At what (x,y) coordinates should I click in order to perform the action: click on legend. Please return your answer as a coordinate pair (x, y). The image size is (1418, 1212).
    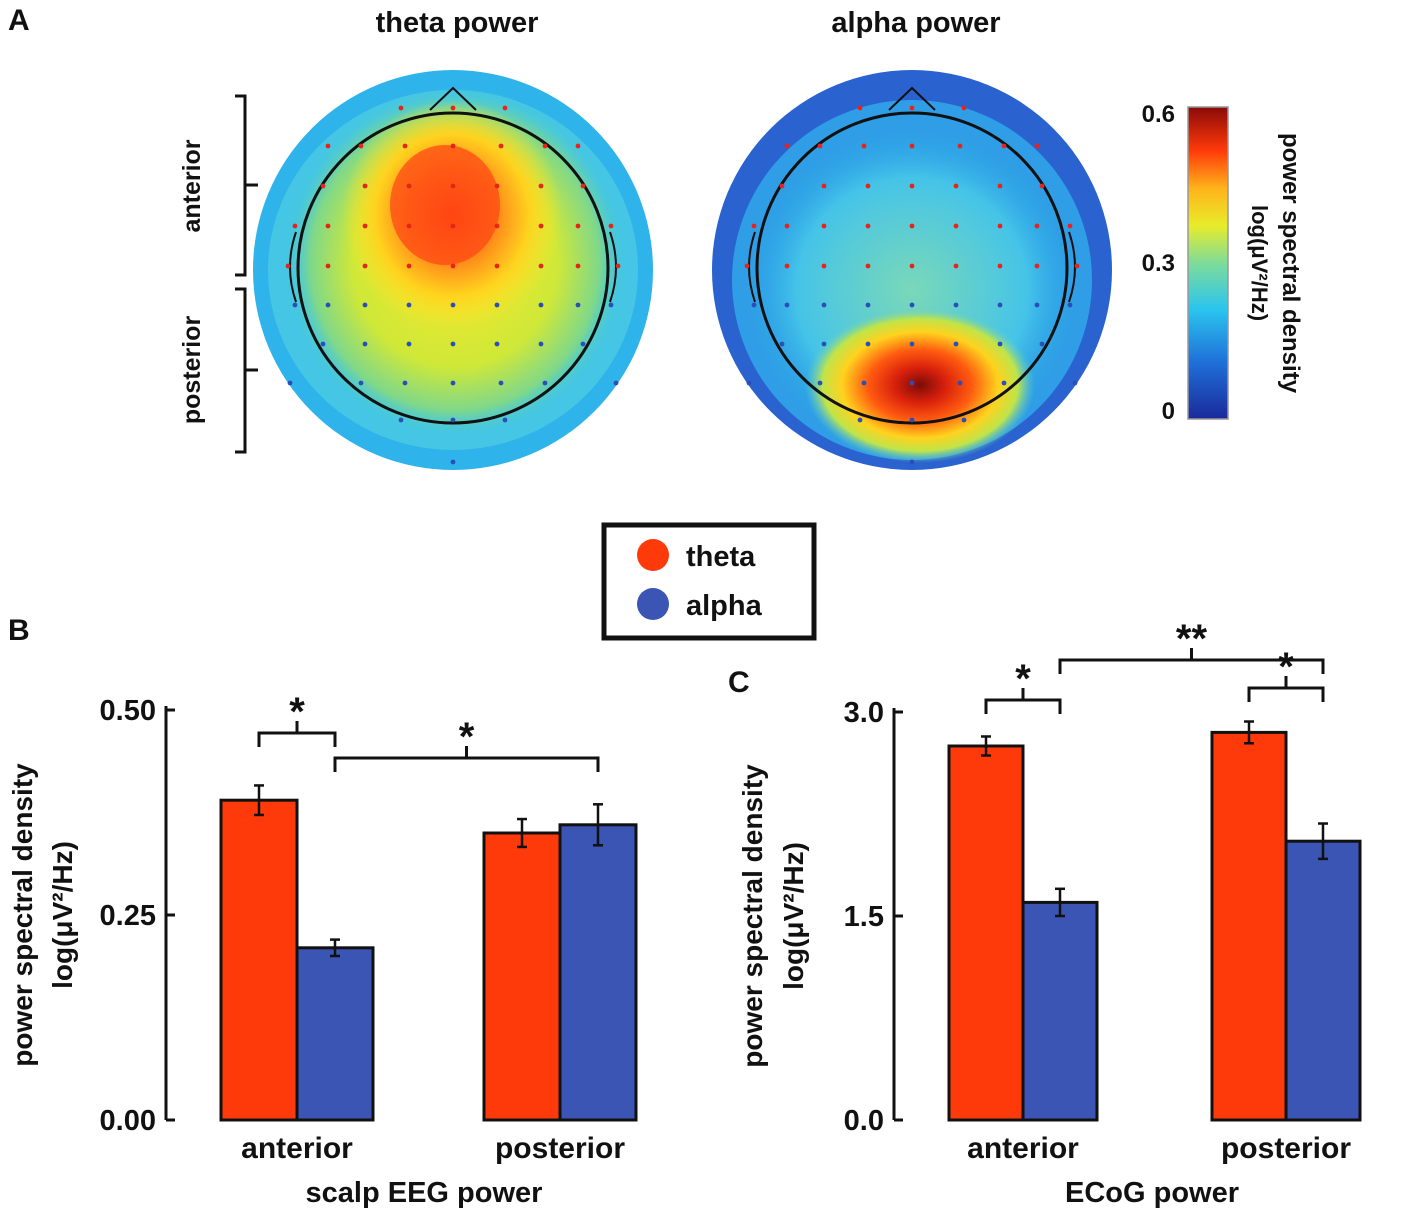
    Looking at the image, I should click on (709, 581).